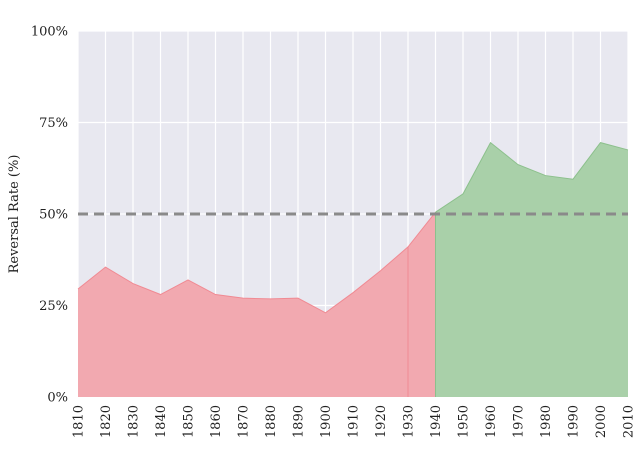  I want to click on y-tick-labels: 0% 25% 50% 75% 100%, so click(49, 215).